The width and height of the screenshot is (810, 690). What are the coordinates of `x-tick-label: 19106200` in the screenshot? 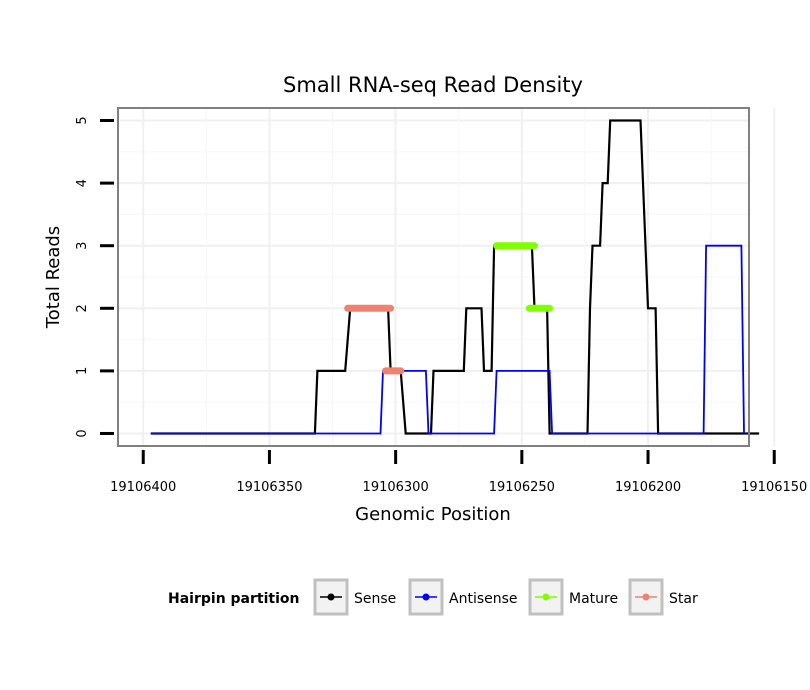 It's located at (648, 487).